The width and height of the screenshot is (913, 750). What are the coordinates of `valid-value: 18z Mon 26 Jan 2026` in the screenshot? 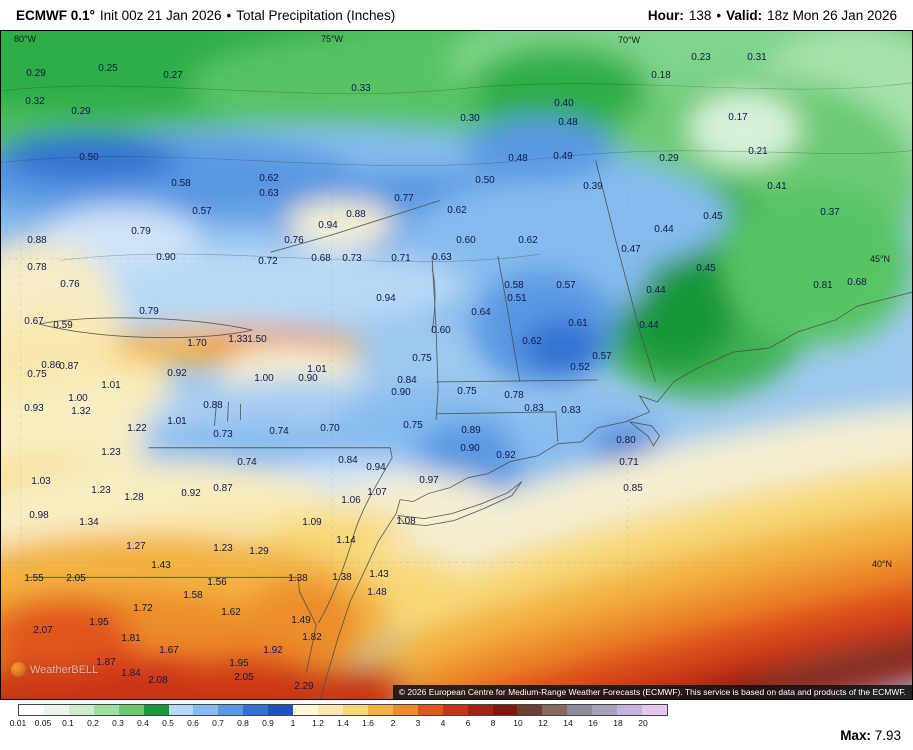 It's located at (832, 15).